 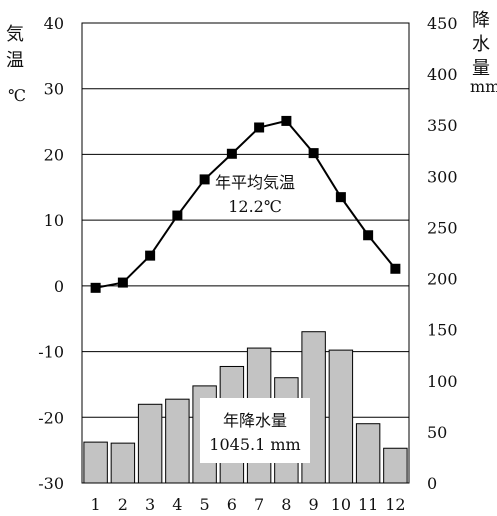 I want to click on x-tick-label: 4, so click(x=177, y=504).